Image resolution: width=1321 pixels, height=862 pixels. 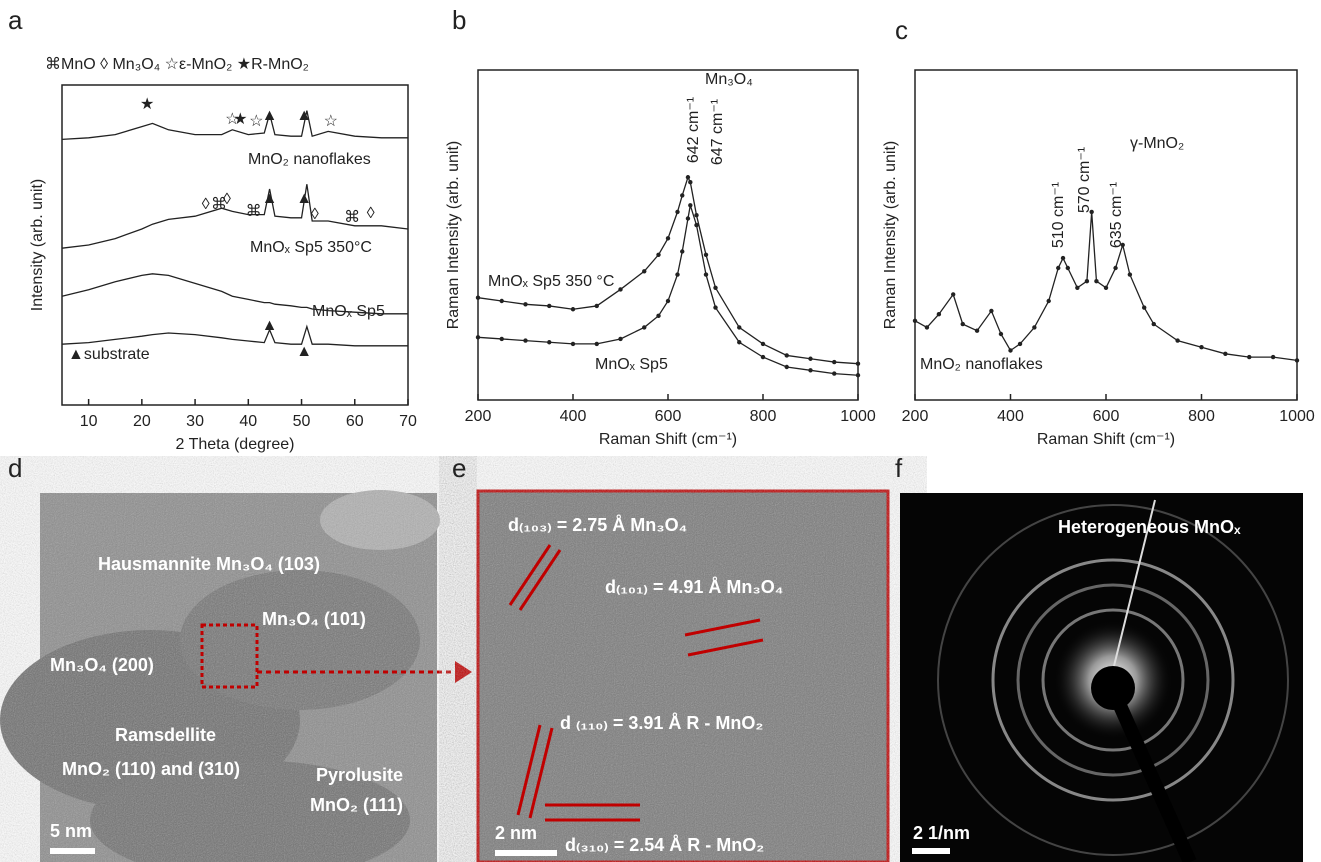 I want to click on image-annotation: 5 nm, so click(x=71, y=831).